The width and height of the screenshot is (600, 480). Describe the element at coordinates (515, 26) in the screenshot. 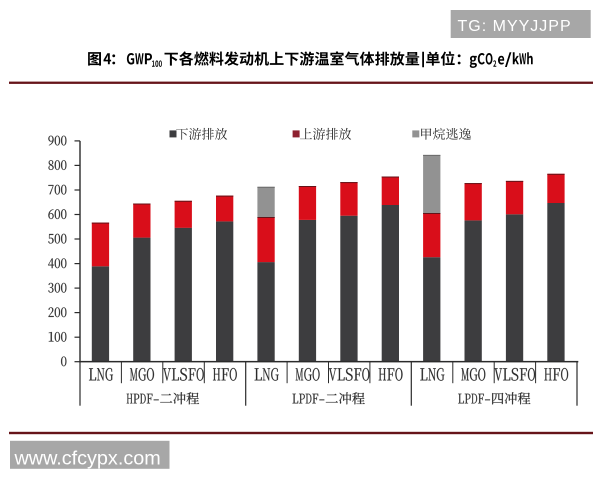

I see `svg-text: TG: MYYJJPP` at that location.